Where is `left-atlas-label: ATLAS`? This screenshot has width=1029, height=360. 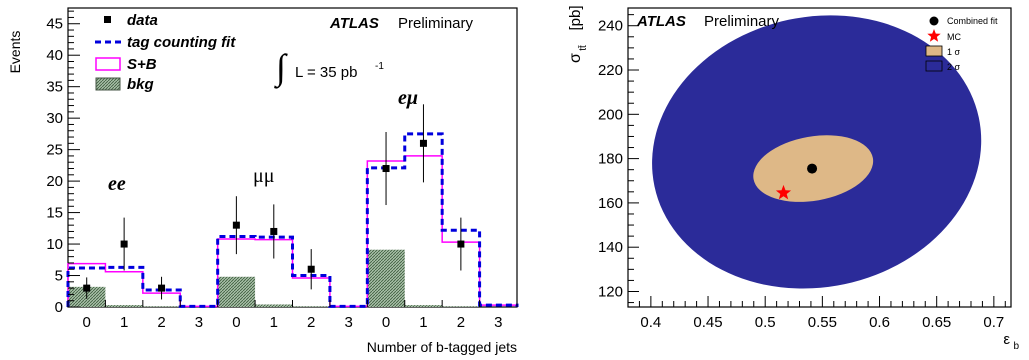
left-atlas-label: ATLAS is located at coordinates (354, 23).